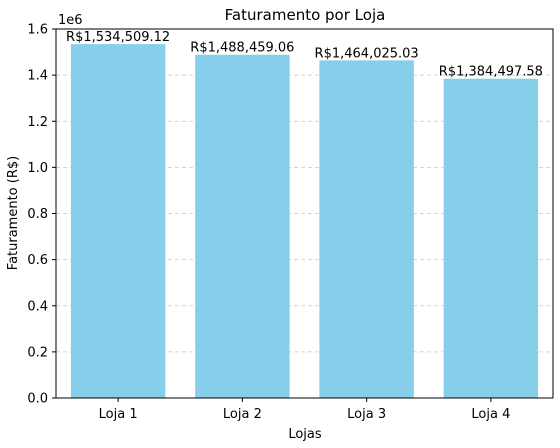  Describe the element at coordinates (366, 414) in the screenshot. I see `x-tick-label: Loja 3` at that location.